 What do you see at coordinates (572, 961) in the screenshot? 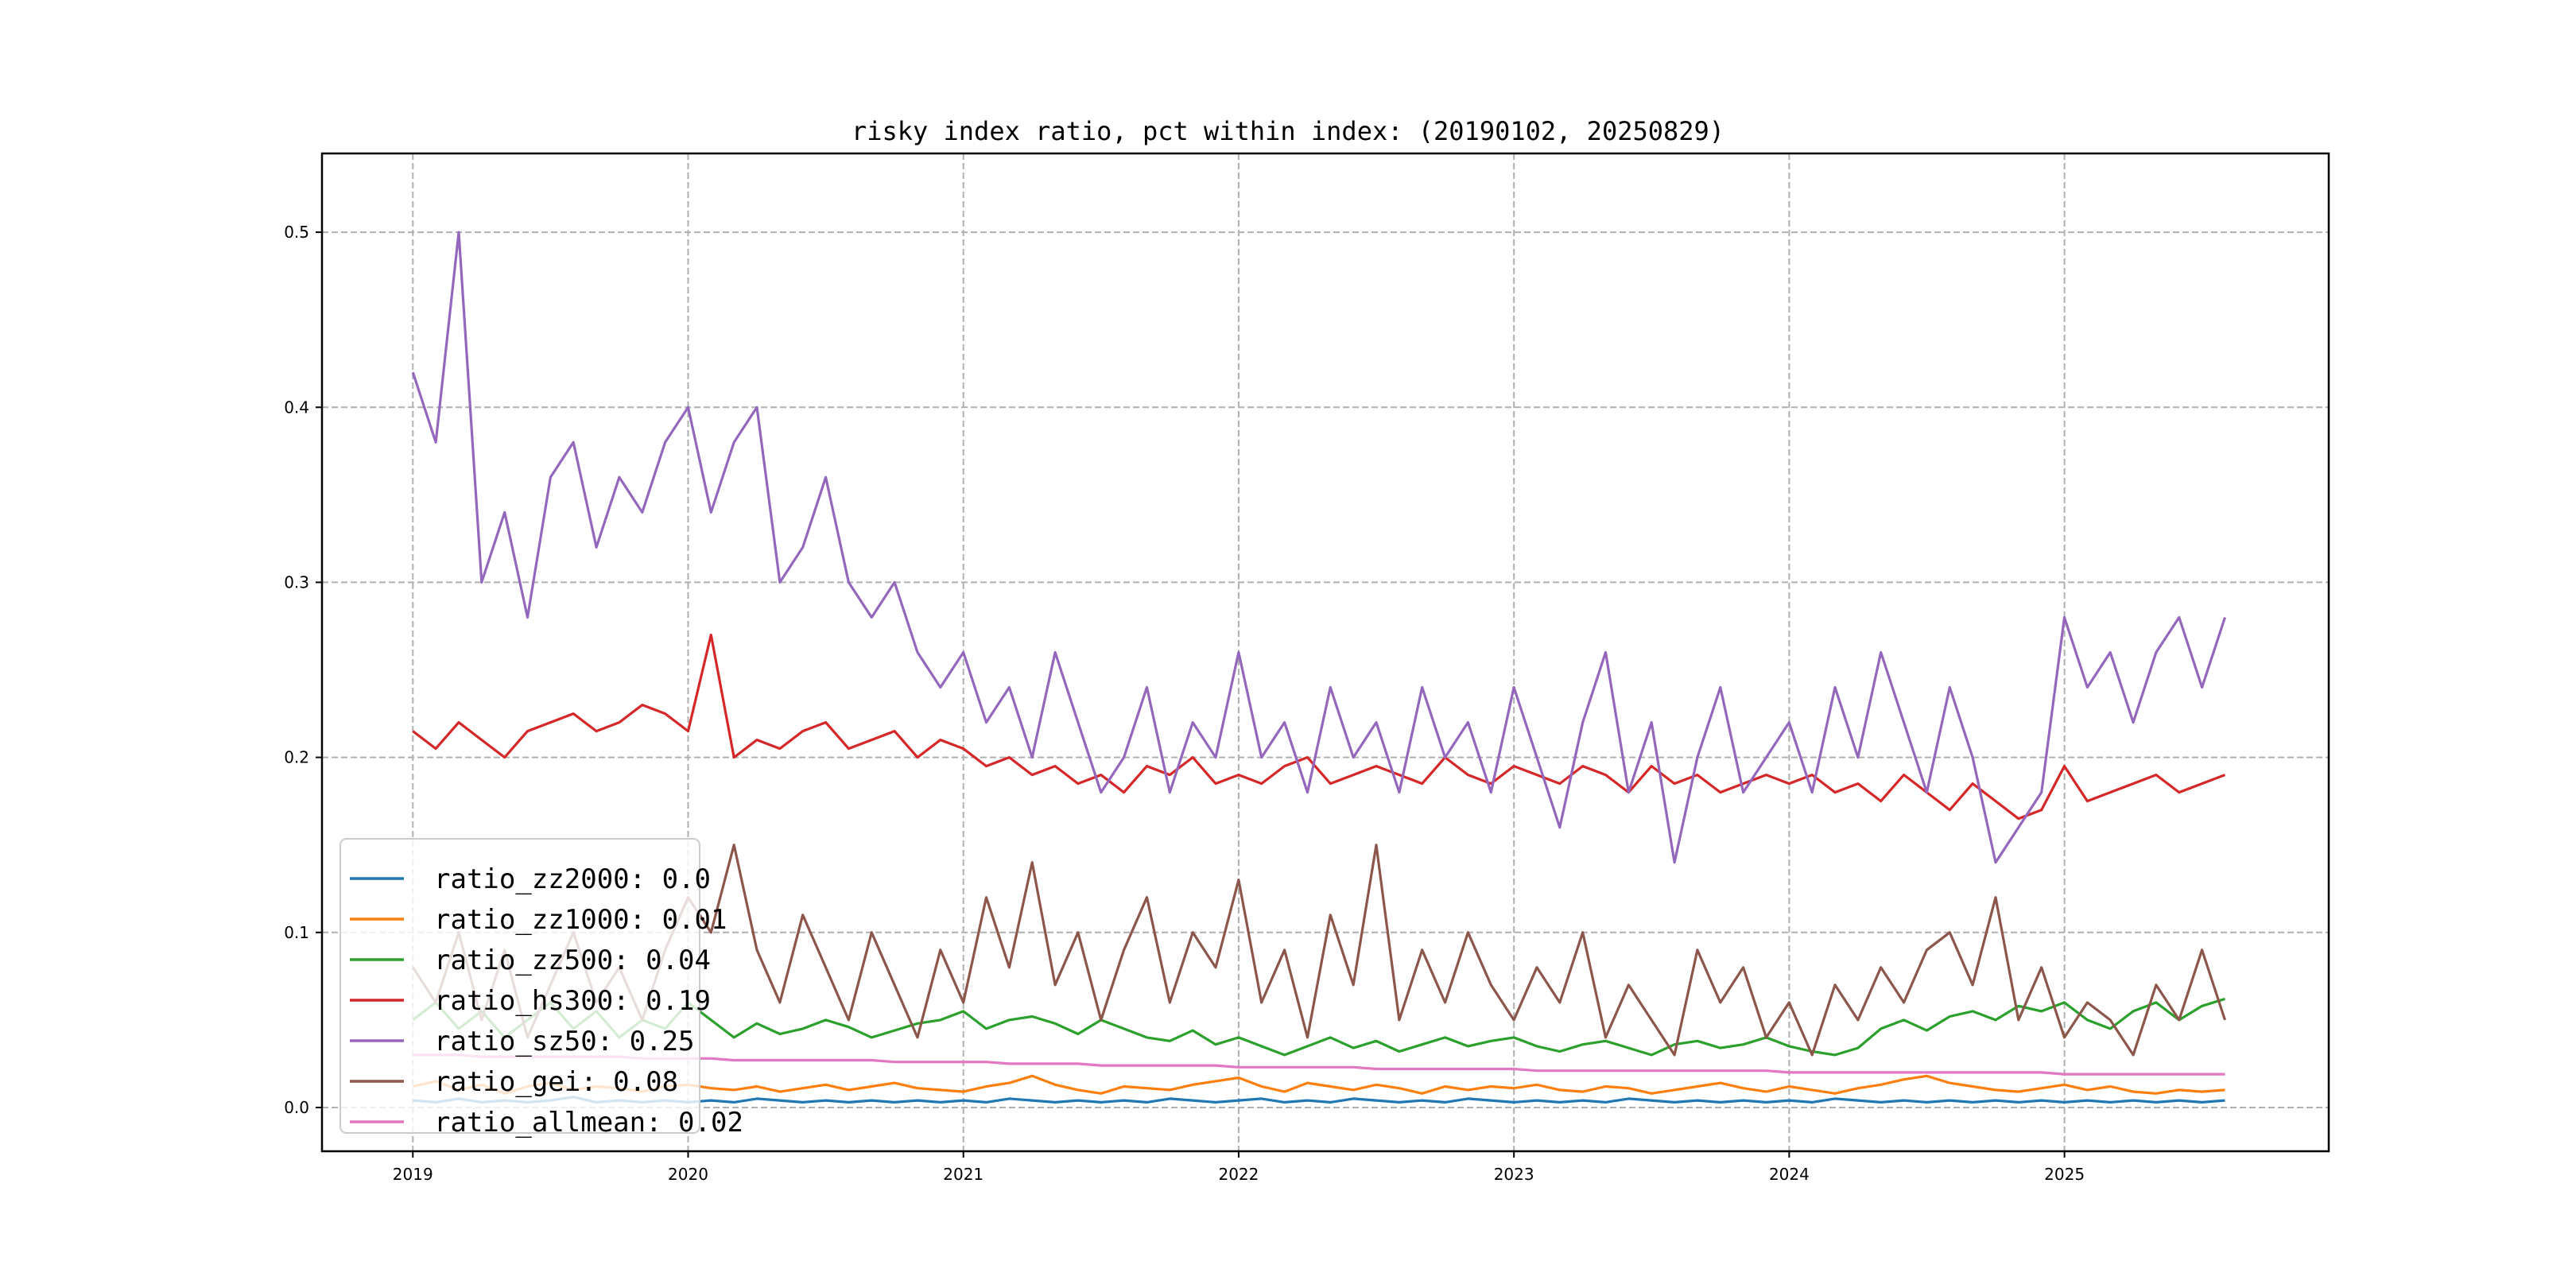
I see `legend-label: ratio_zz500: 0.04` at bounding box center [572, 961].